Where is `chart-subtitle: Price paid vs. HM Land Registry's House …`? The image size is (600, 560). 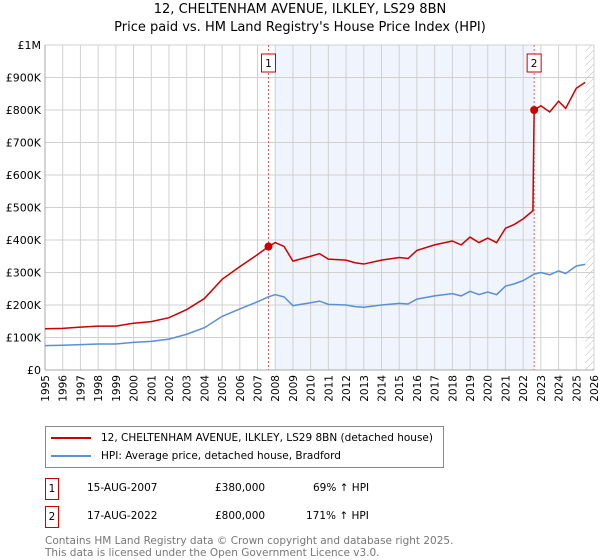 chart-subtitle: Price paid vs. HM Land Registry's House … is located at coordinates (300, 27).